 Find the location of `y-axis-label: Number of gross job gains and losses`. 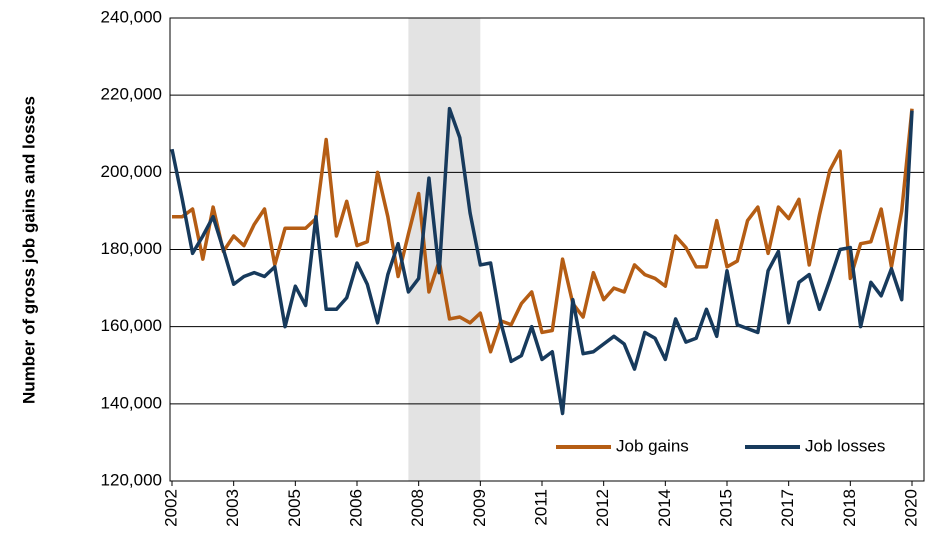

y-axis-label: Number of gross job gains and losses is located at coordinates (28, 250).